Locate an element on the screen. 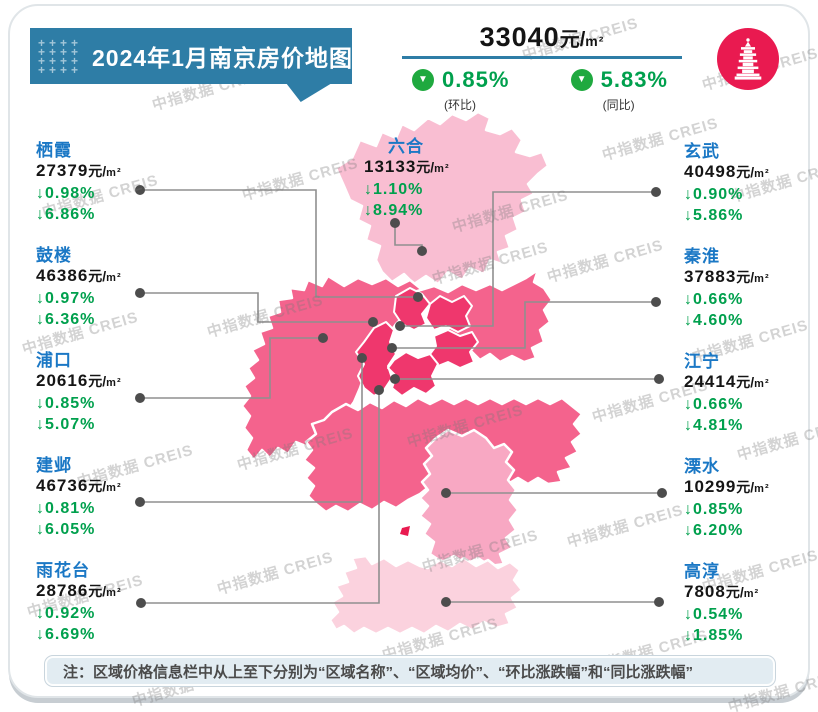 This screenshot has height=712, width=818. page-title: 2024年1月南京房价地图 is located at coordinates (222, 58).